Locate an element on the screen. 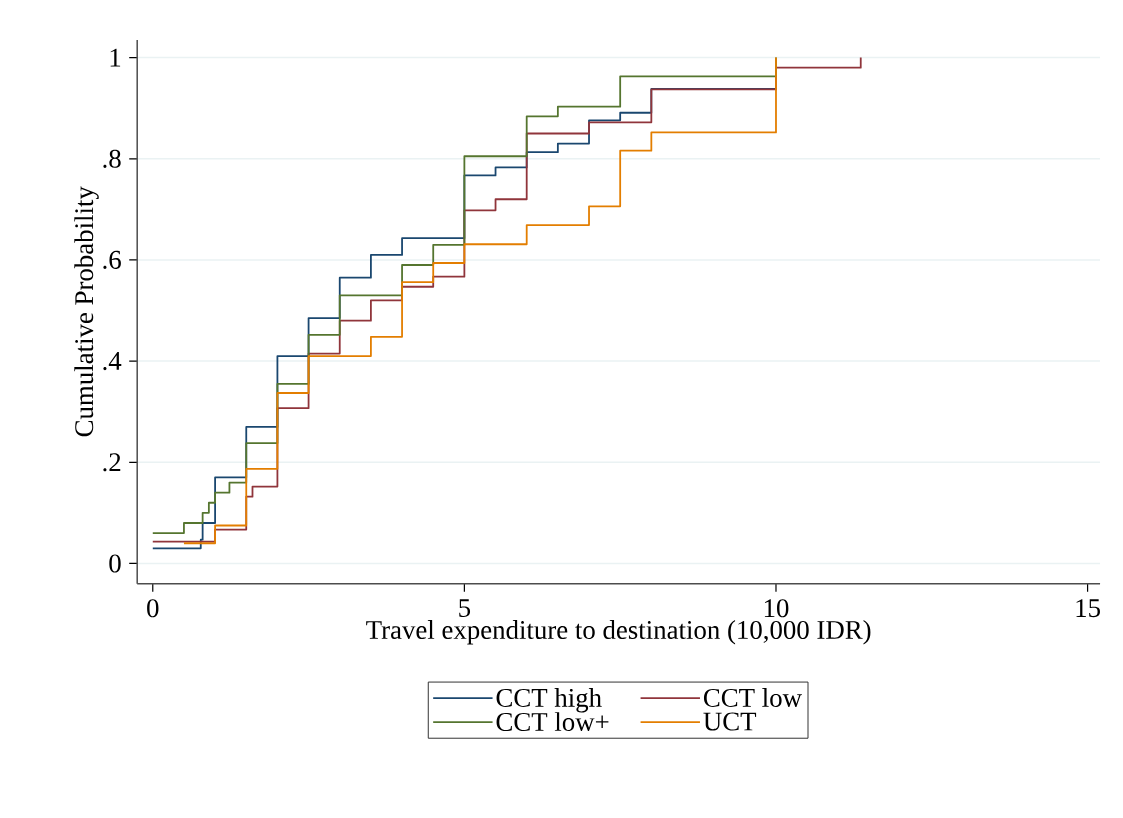 This screenshot has width=1123, height=818. legend-label: CCT low+ is located at coordinates (552, 721).